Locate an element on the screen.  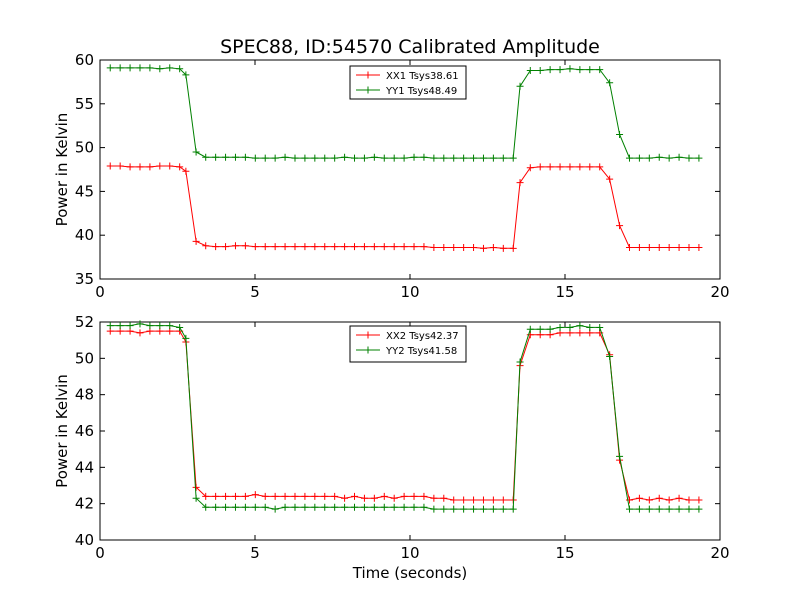
y-axis-label: Power in Kelvin is located at coordinates (62, 431).